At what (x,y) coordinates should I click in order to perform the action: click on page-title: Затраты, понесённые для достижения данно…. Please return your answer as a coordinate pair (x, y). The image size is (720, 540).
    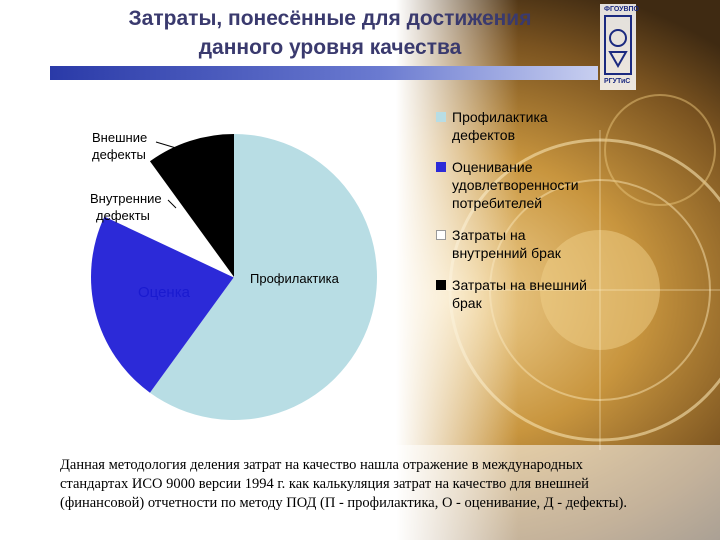
    Looking at the image, I should click on (330, 33).